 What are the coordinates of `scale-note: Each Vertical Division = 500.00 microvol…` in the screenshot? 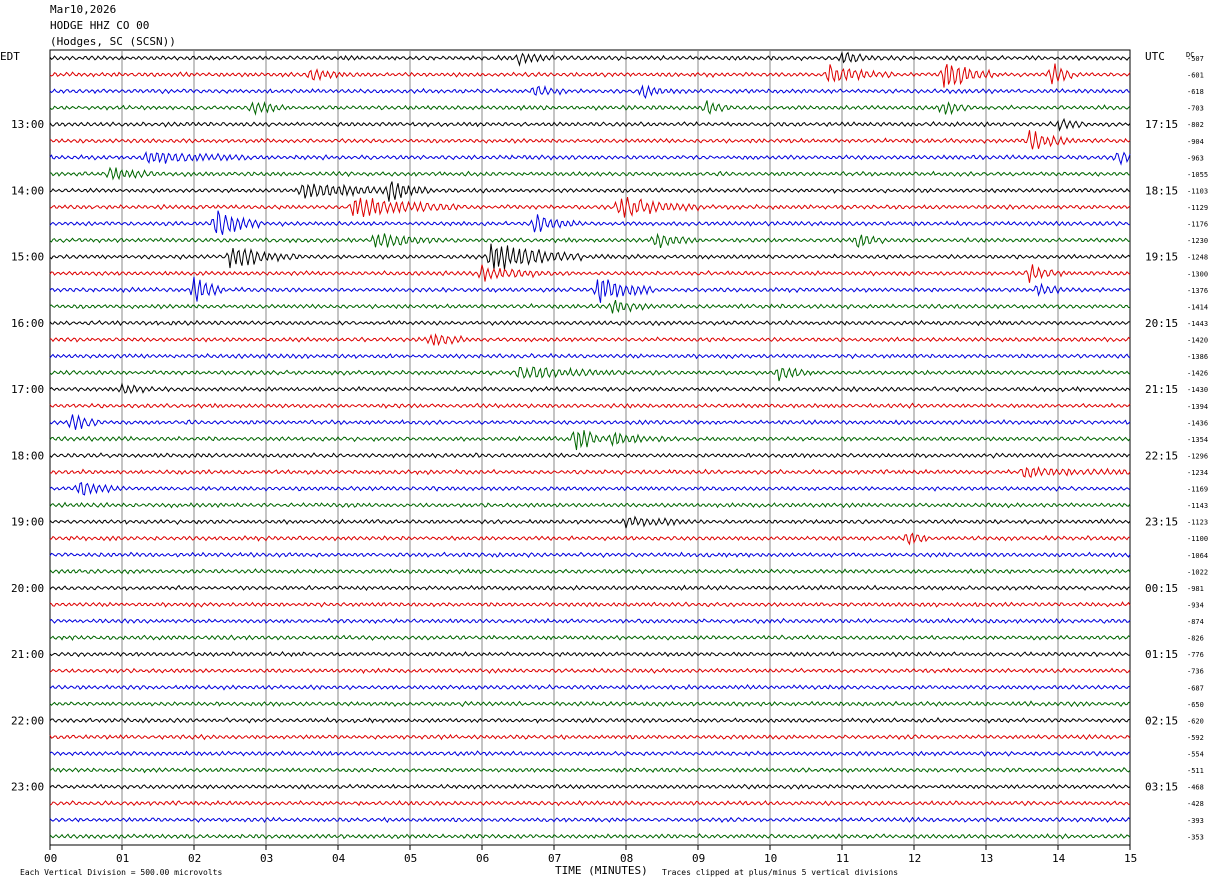 It's located at (121, 872).